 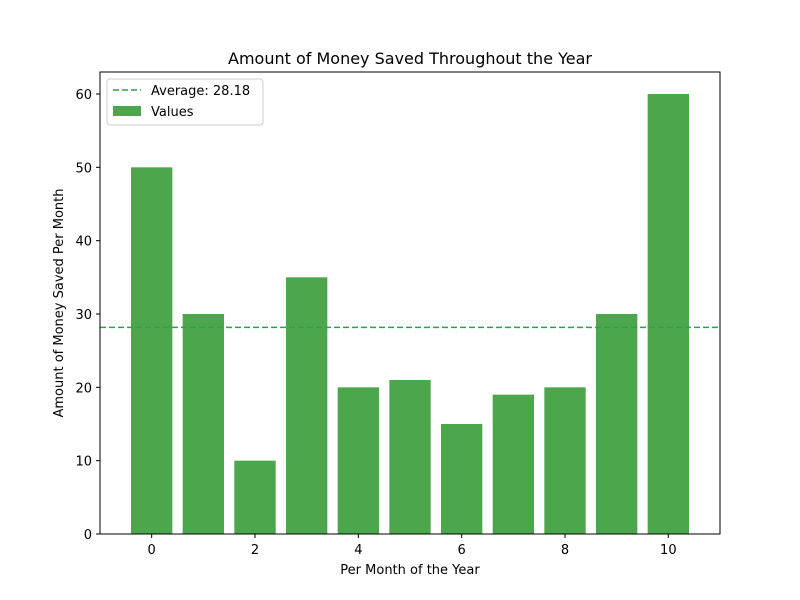 What do you see at coordinates (410, 570) in the screenshot?
I see `x-axis-label: Per Month of the Year` at bounding box center [410, 570].